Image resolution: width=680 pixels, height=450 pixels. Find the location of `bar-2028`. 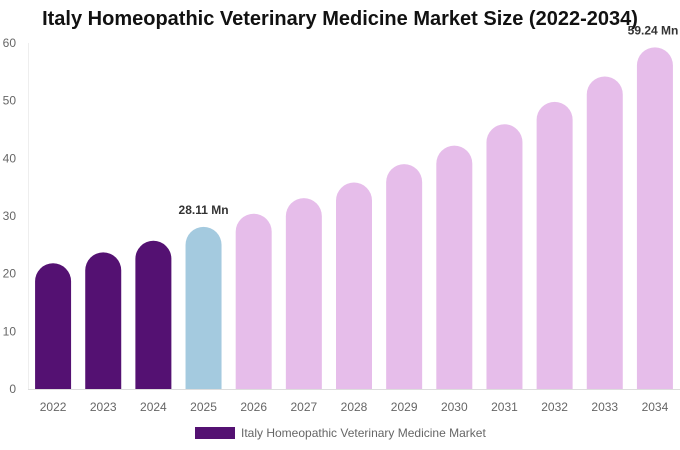

bar-2028 is located at coordinates (354, 285).